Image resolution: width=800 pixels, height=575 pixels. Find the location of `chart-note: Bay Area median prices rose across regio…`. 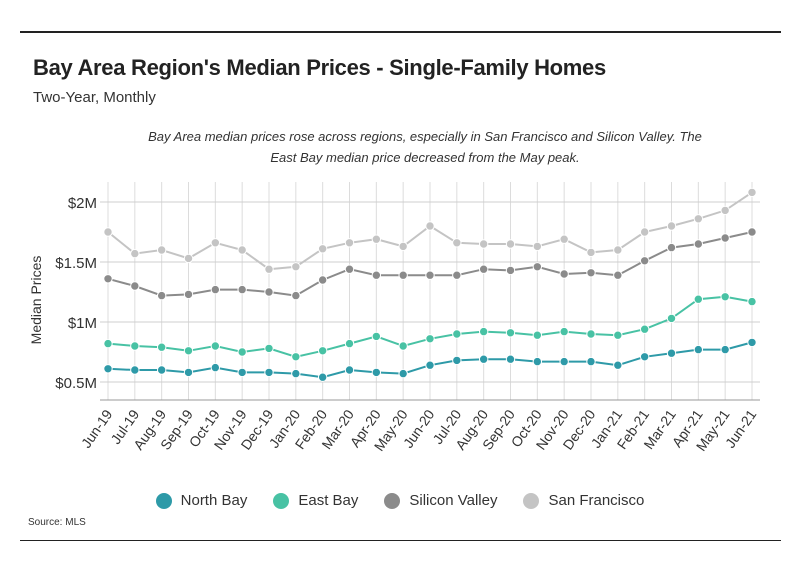

chart-note: Bay Area median prices rose across regio… is located at coordinates (425, 147).